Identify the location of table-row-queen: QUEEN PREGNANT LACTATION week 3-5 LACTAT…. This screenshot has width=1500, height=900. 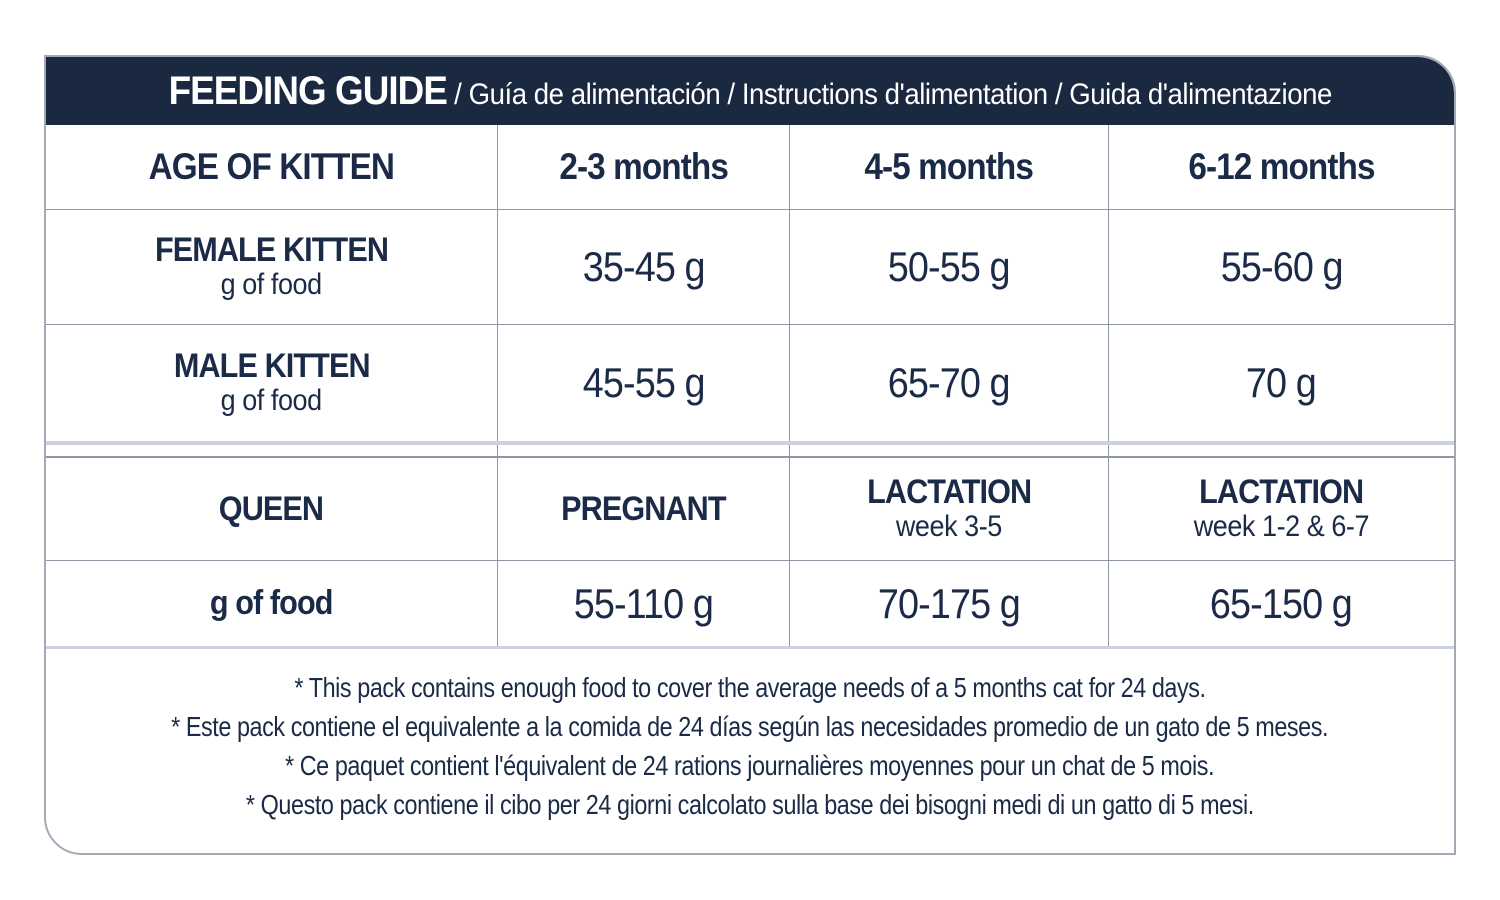
(750, 509).